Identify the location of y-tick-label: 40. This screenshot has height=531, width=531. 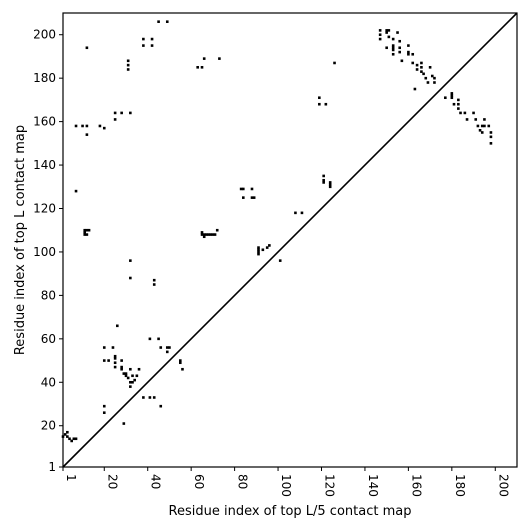
(48, 382).